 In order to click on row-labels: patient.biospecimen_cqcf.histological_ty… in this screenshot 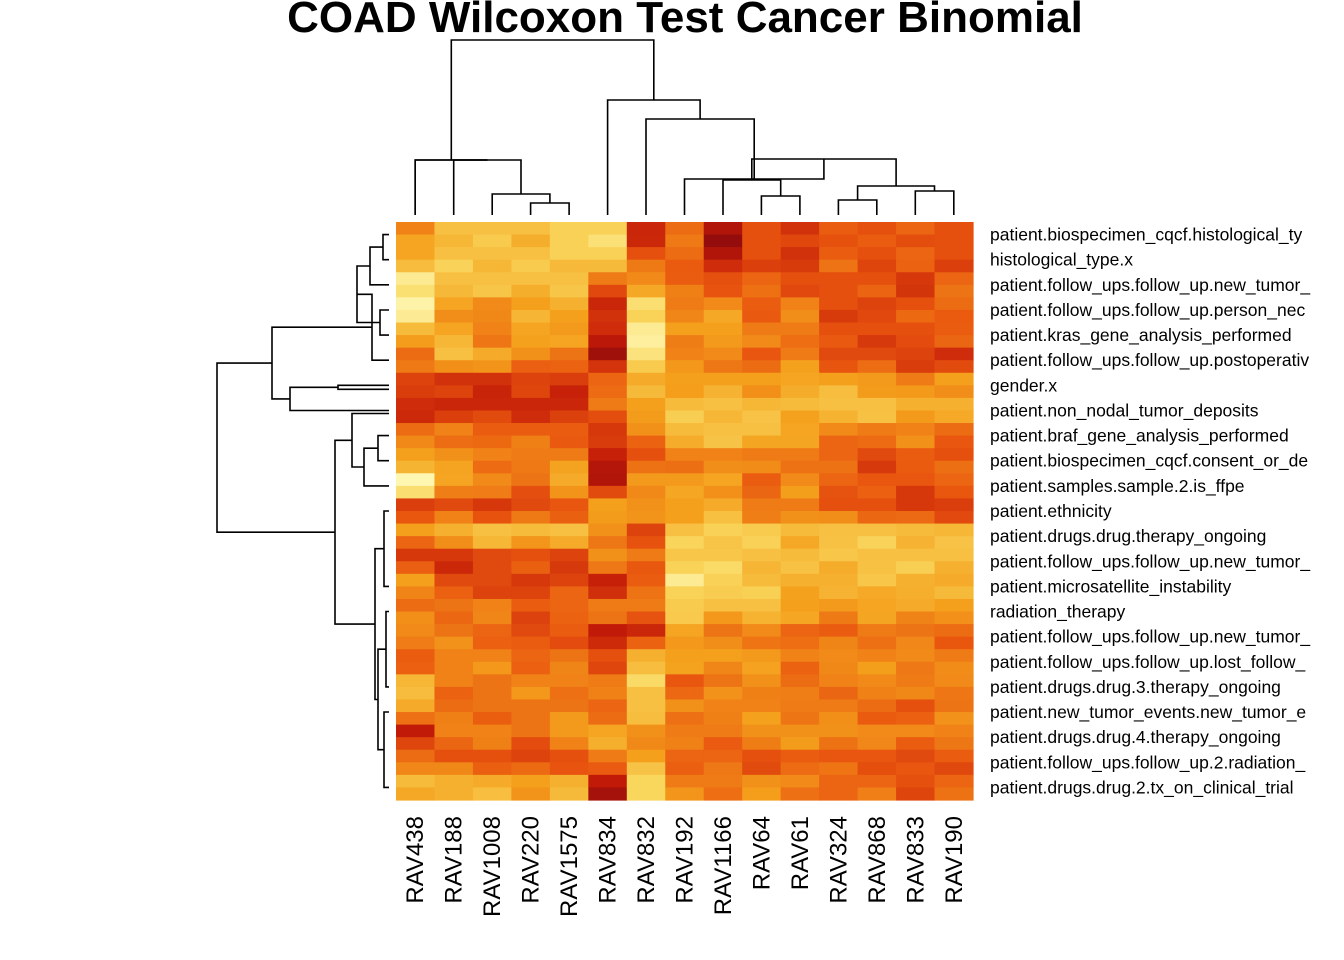, I will do `click(1150, 512)`.